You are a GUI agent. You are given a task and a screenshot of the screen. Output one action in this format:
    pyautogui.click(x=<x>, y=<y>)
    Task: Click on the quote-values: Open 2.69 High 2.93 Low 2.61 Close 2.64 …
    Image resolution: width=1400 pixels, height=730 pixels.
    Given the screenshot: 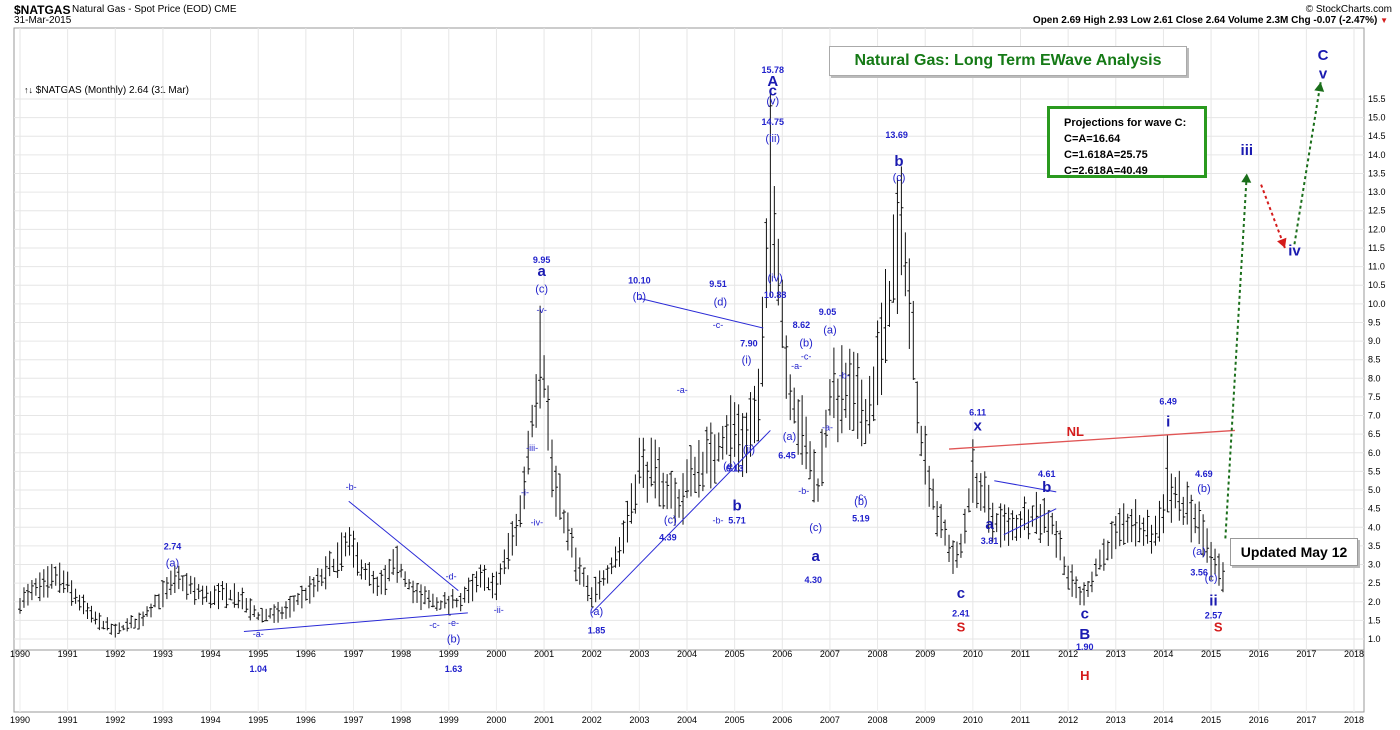 What is the action you would take?
    pyautogui.click(x=1205, y=20)
    